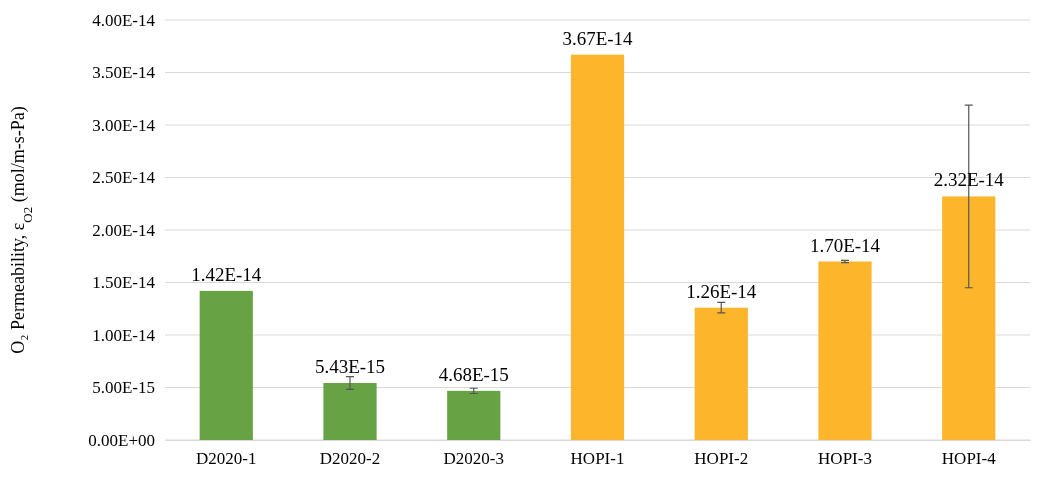 This screenshot has height=483, width=1037. What do you see at coordinates (969, 459) in the screenshot?
I see `x-tick-label: HOPI-4` at bounding box center [969, 459].